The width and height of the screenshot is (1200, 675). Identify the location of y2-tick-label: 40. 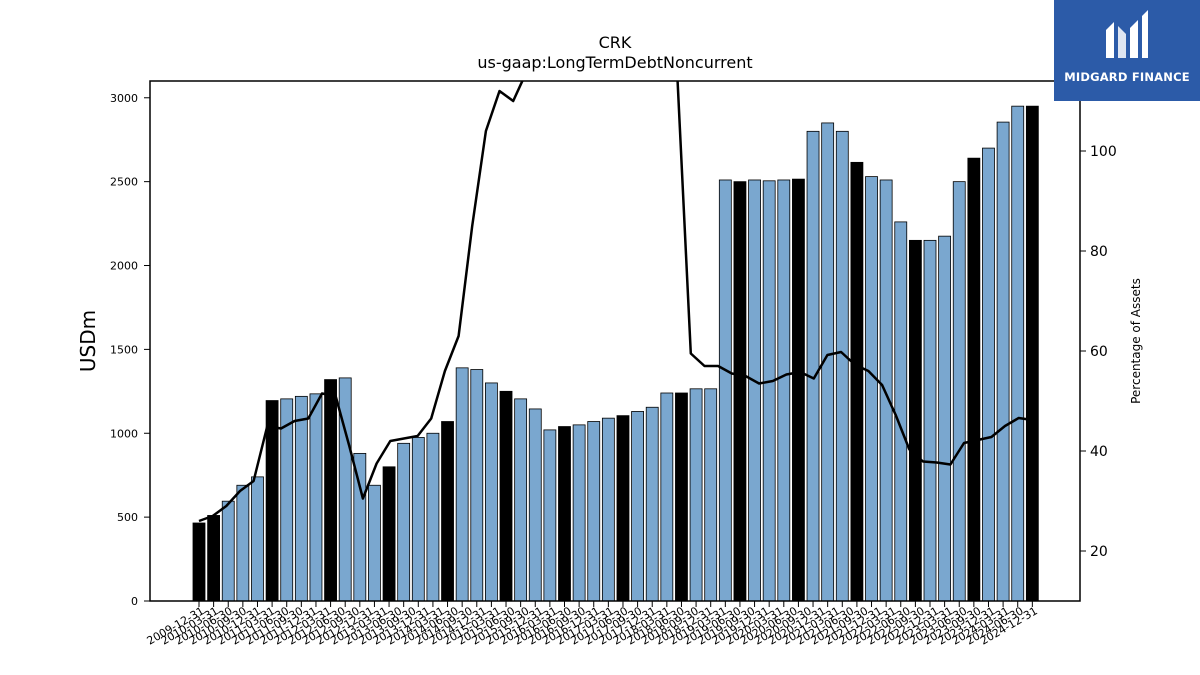
(1099, 452).